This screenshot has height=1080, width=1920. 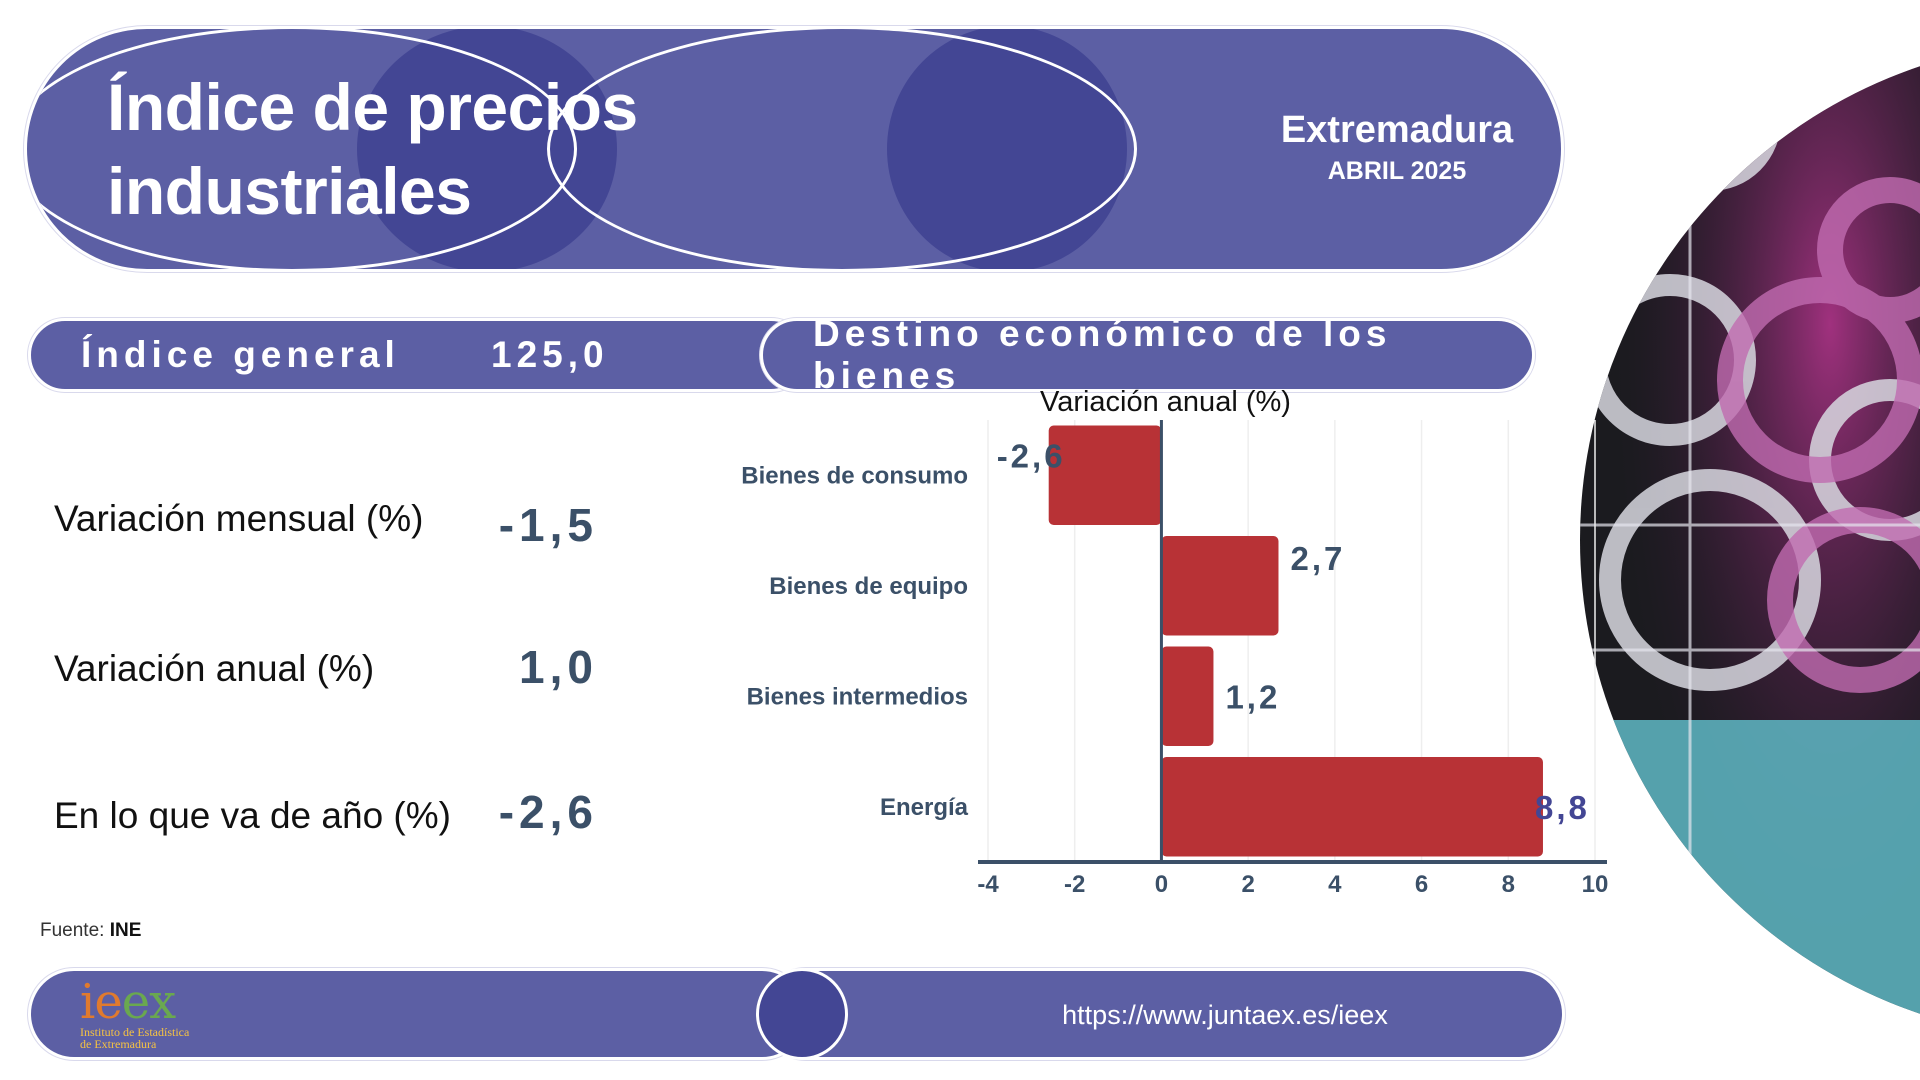 I want to click on stat-label-ytd: En lo que va de año (%), so click(x=252, y=815).